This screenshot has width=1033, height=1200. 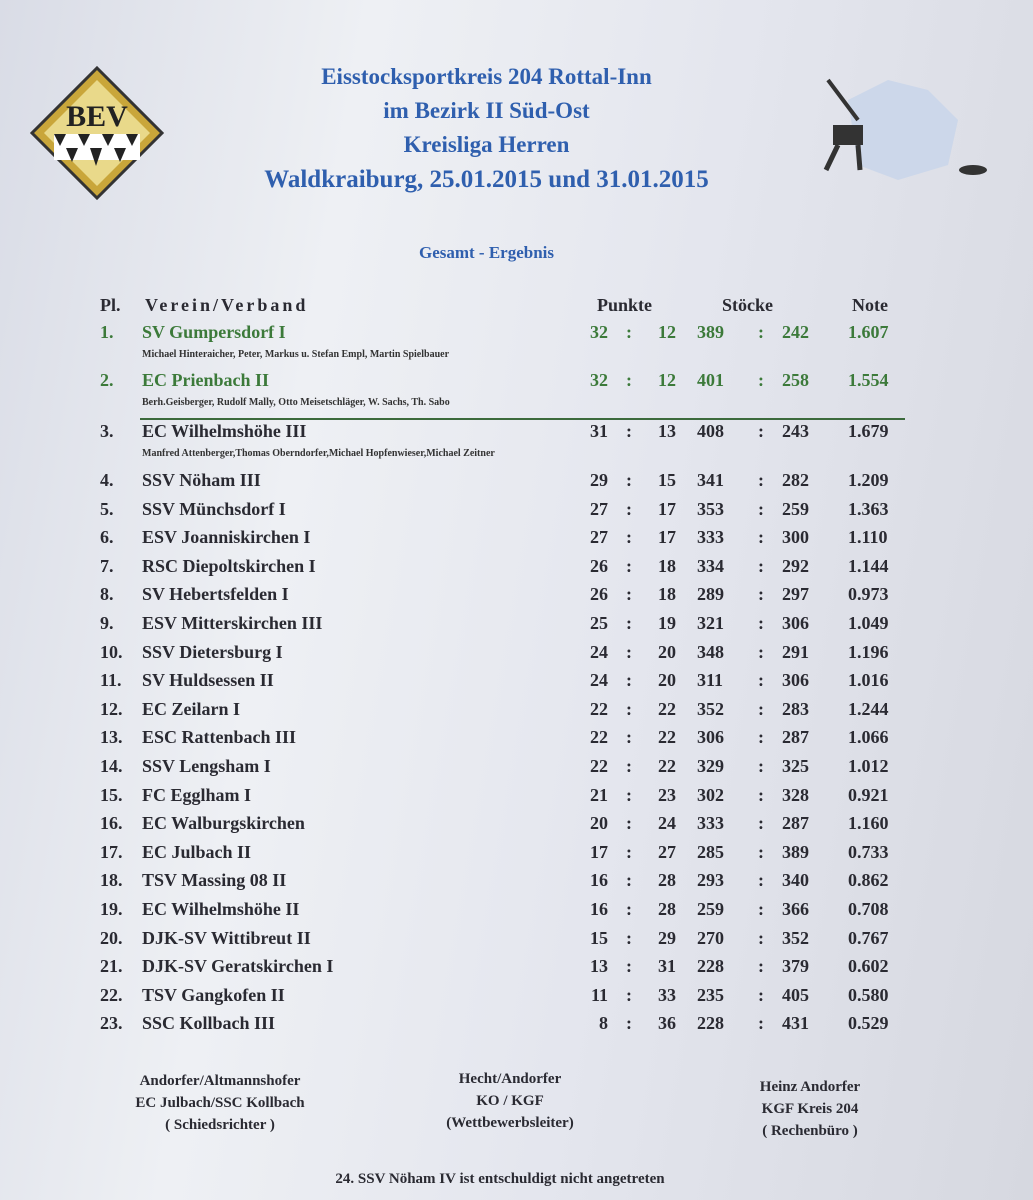 I want to click on note-value: 1.244, so click(x=868, y=708).